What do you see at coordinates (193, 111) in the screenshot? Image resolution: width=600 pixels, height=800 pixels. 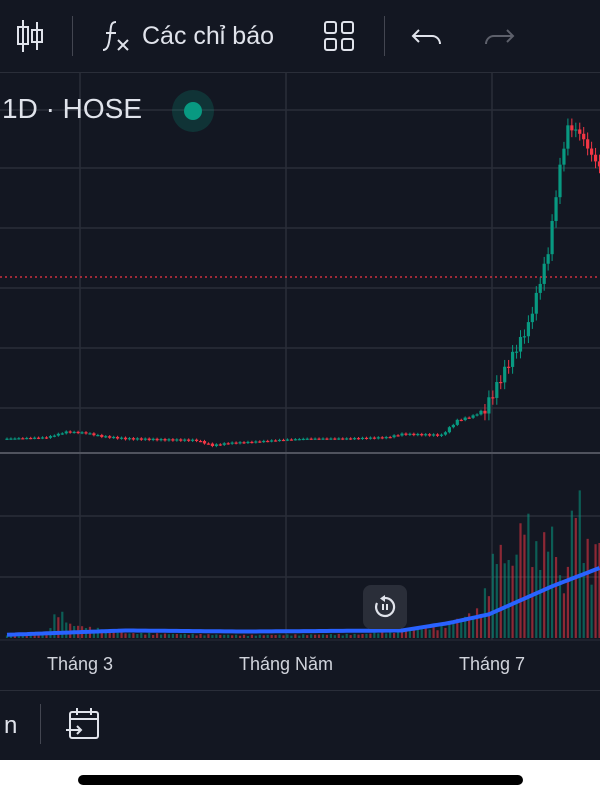 I see `market-status-dot` at bounding box center [193, 111].